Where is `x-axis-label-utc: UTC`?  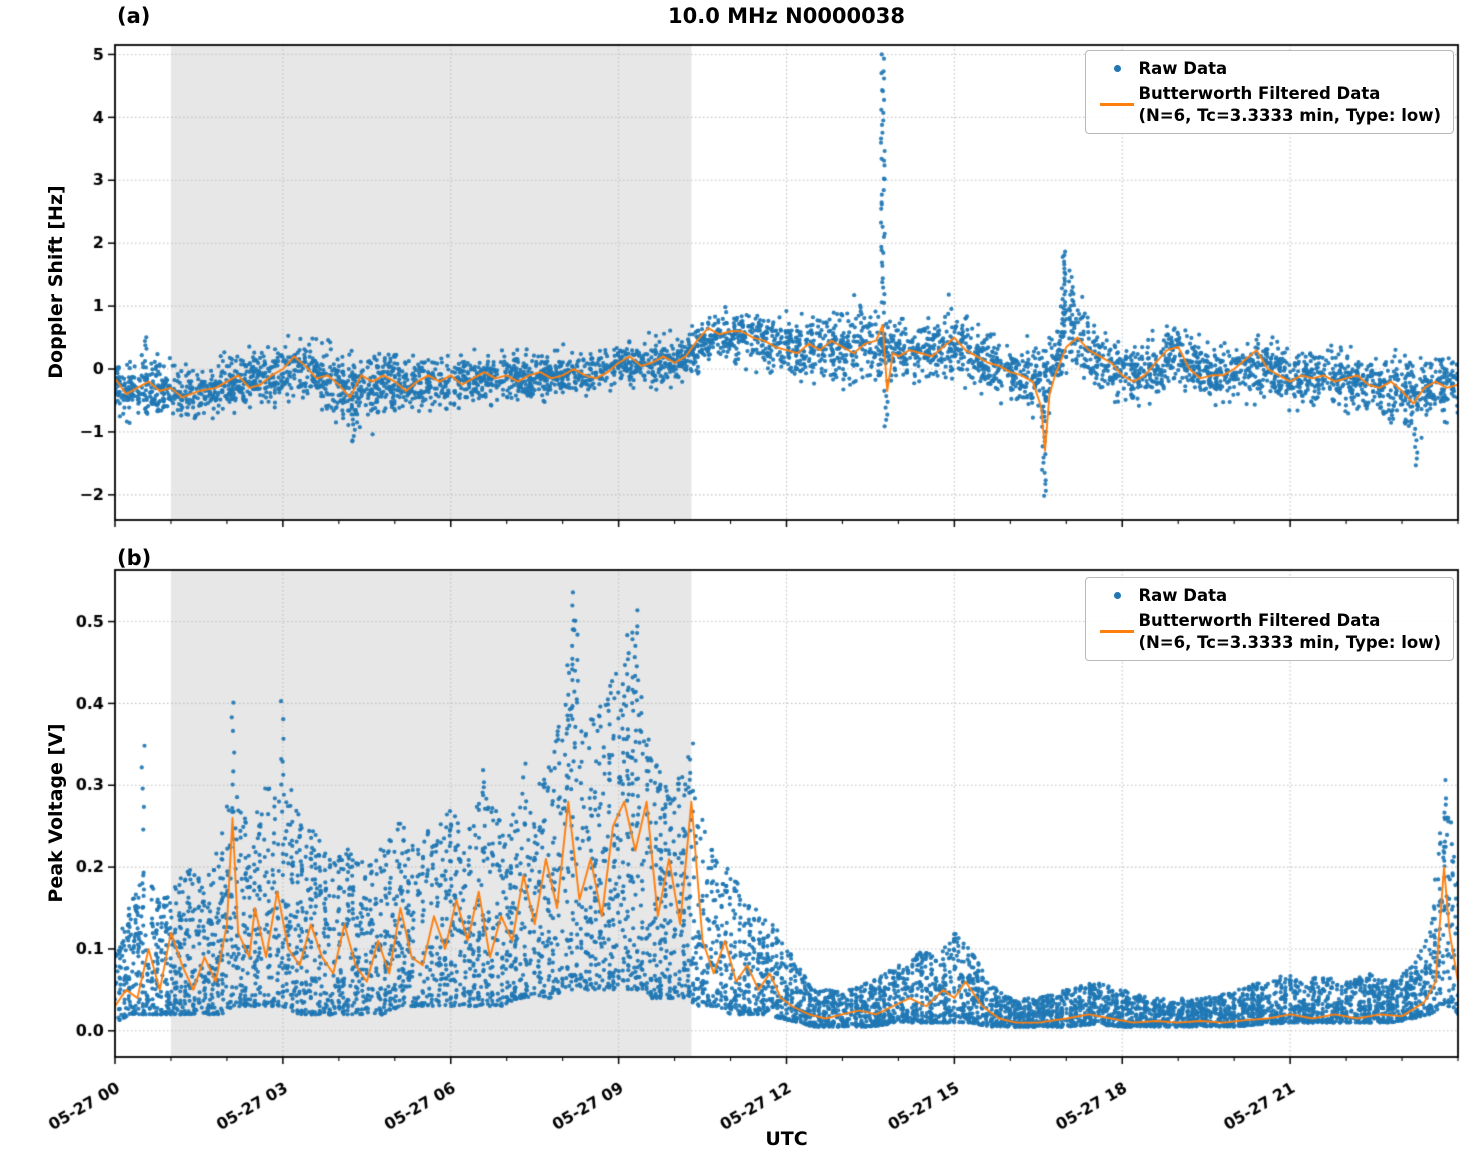
x-axis-label-utc: UTC is located at coordinates (786, 1139).